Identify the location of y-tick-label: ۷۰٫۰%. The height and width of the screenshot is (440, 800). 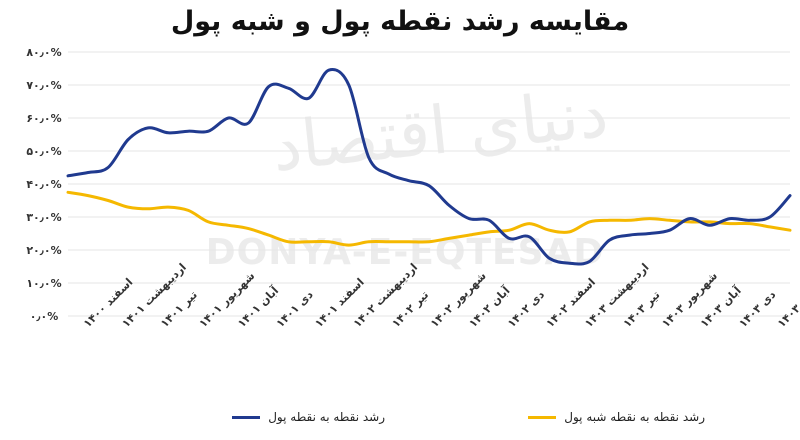
(43, 85).